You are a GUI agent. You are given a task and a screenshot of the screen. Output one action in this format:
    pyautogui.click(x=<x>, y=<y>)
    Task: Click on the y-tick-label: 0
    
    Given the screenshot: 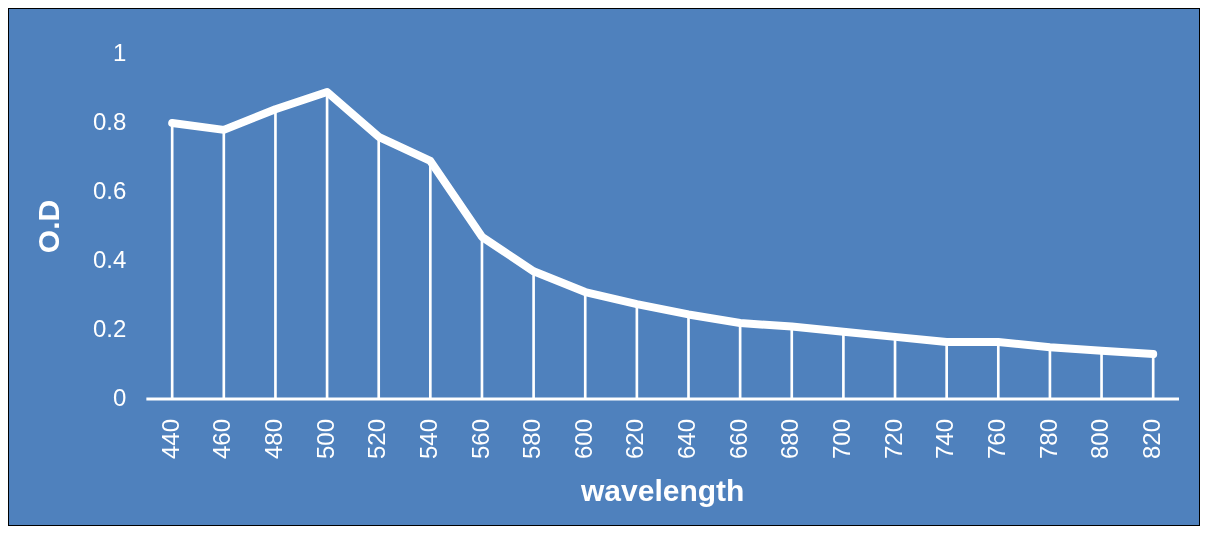 What is the action you would take?
    pyautogui.click(x=120, y=397)
    